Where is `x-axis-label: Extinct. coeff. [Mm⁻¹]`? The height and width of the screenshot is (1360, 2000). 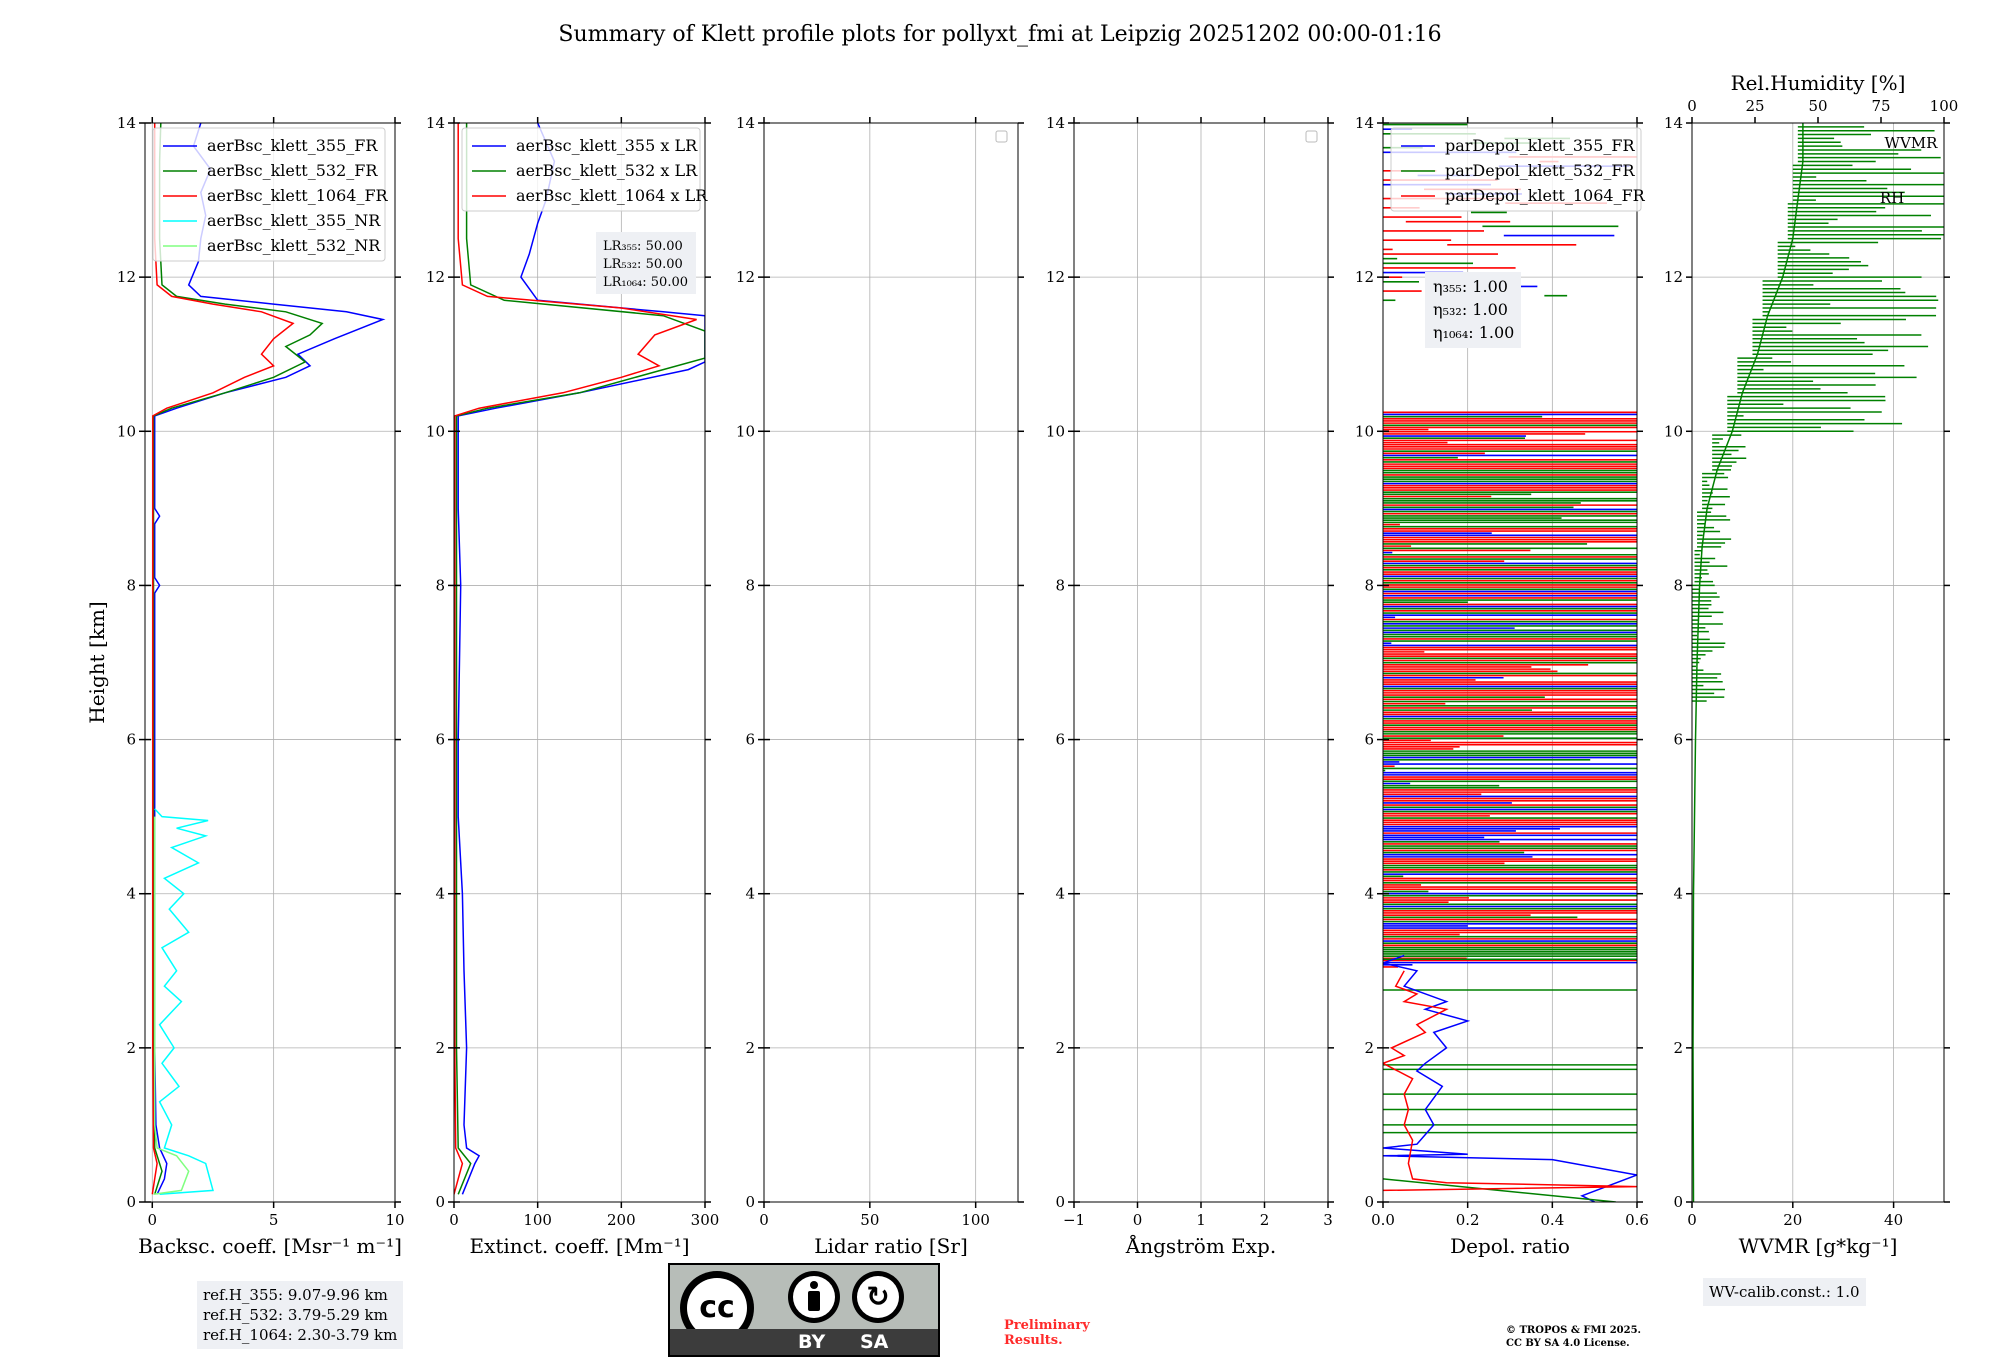
x-axis-label: Extinct. coeff. [Mm⁻¹] is located at coordinates (579, 1246).